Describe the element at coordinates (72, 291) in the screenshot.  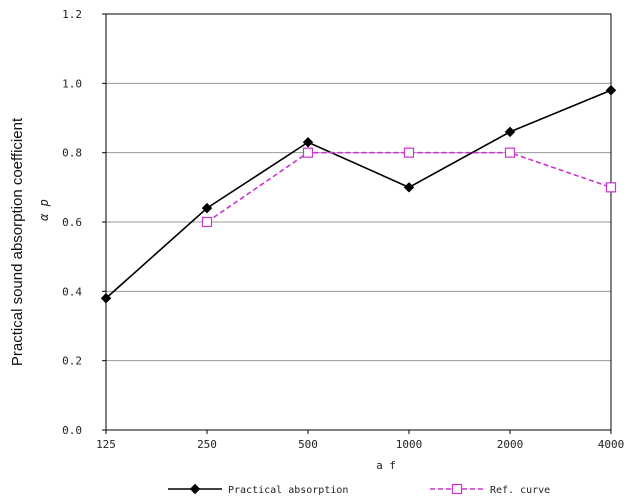
I see `y-tick-label: 0.4` at that location.